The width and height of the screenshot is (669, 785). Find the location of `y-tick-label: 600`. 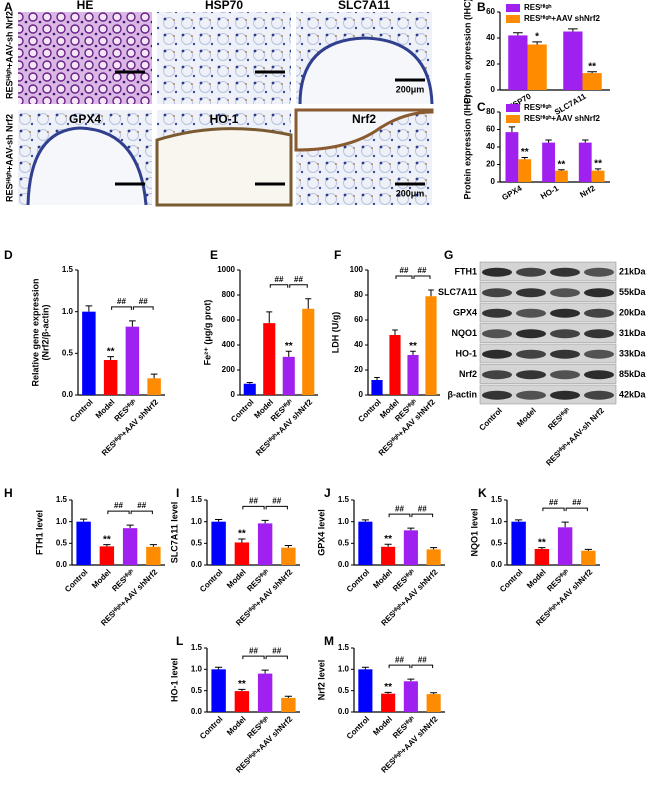

y-tick-label: 600 is located at coordinates (229, 319).